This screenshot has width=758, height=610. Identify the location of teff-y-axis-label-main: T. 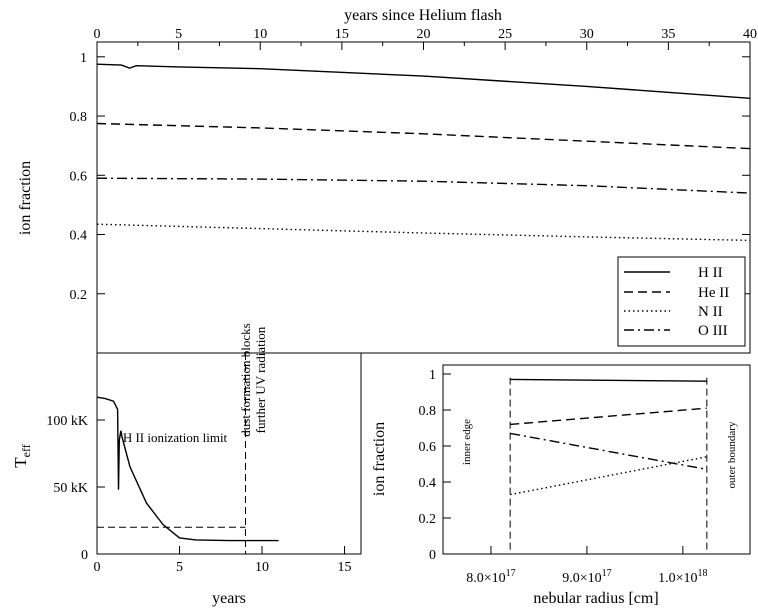
(20, 462).